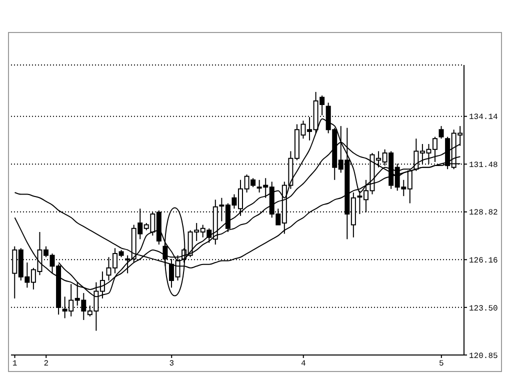  What do you see at coordinates (441, 364) in the screenshot?
I see `x-tick-label: 5` at bounding box center [441, 364].